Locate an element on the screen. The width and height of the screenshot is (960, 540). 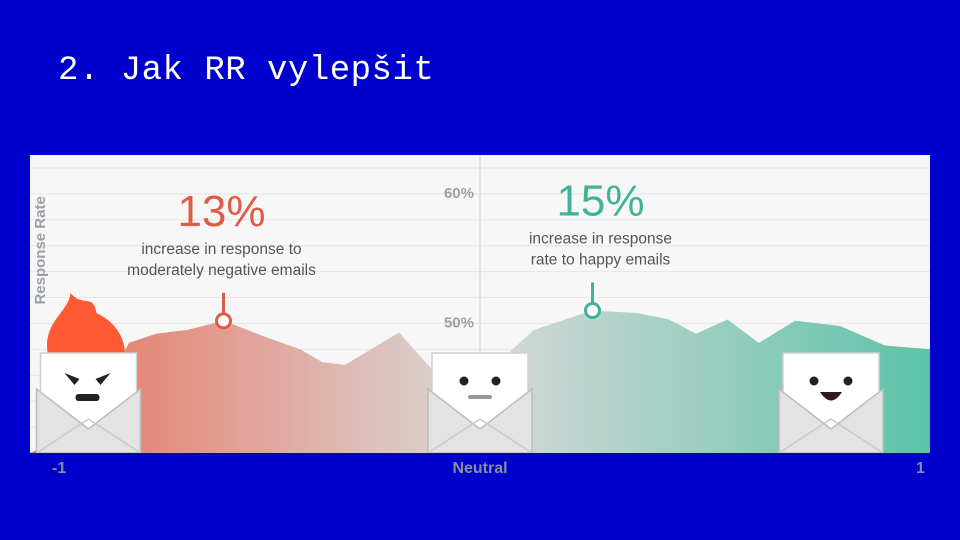
annotation-value: 13% is located at coordinates (221, 211).